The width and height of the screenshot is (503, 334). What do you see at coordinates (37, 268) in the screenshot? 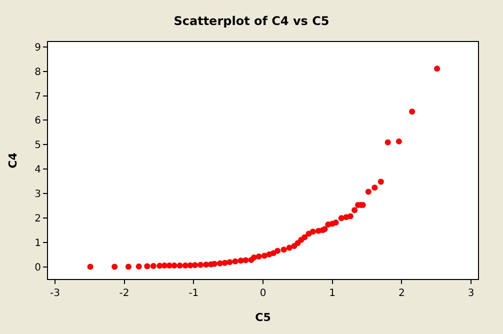
I see `y-tick-label: 0` at bounding box center [37, 268].